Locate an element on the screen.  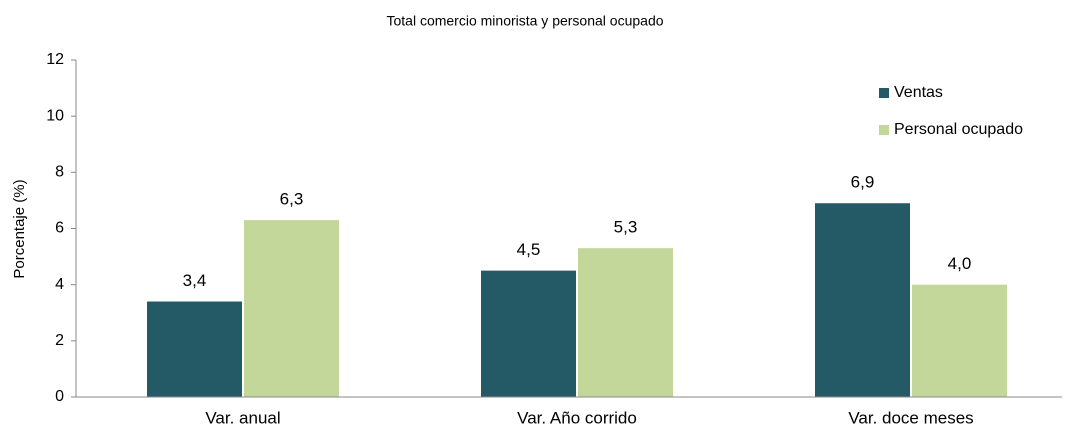
legend-label: Ventas is located at coordinates (918, 92).